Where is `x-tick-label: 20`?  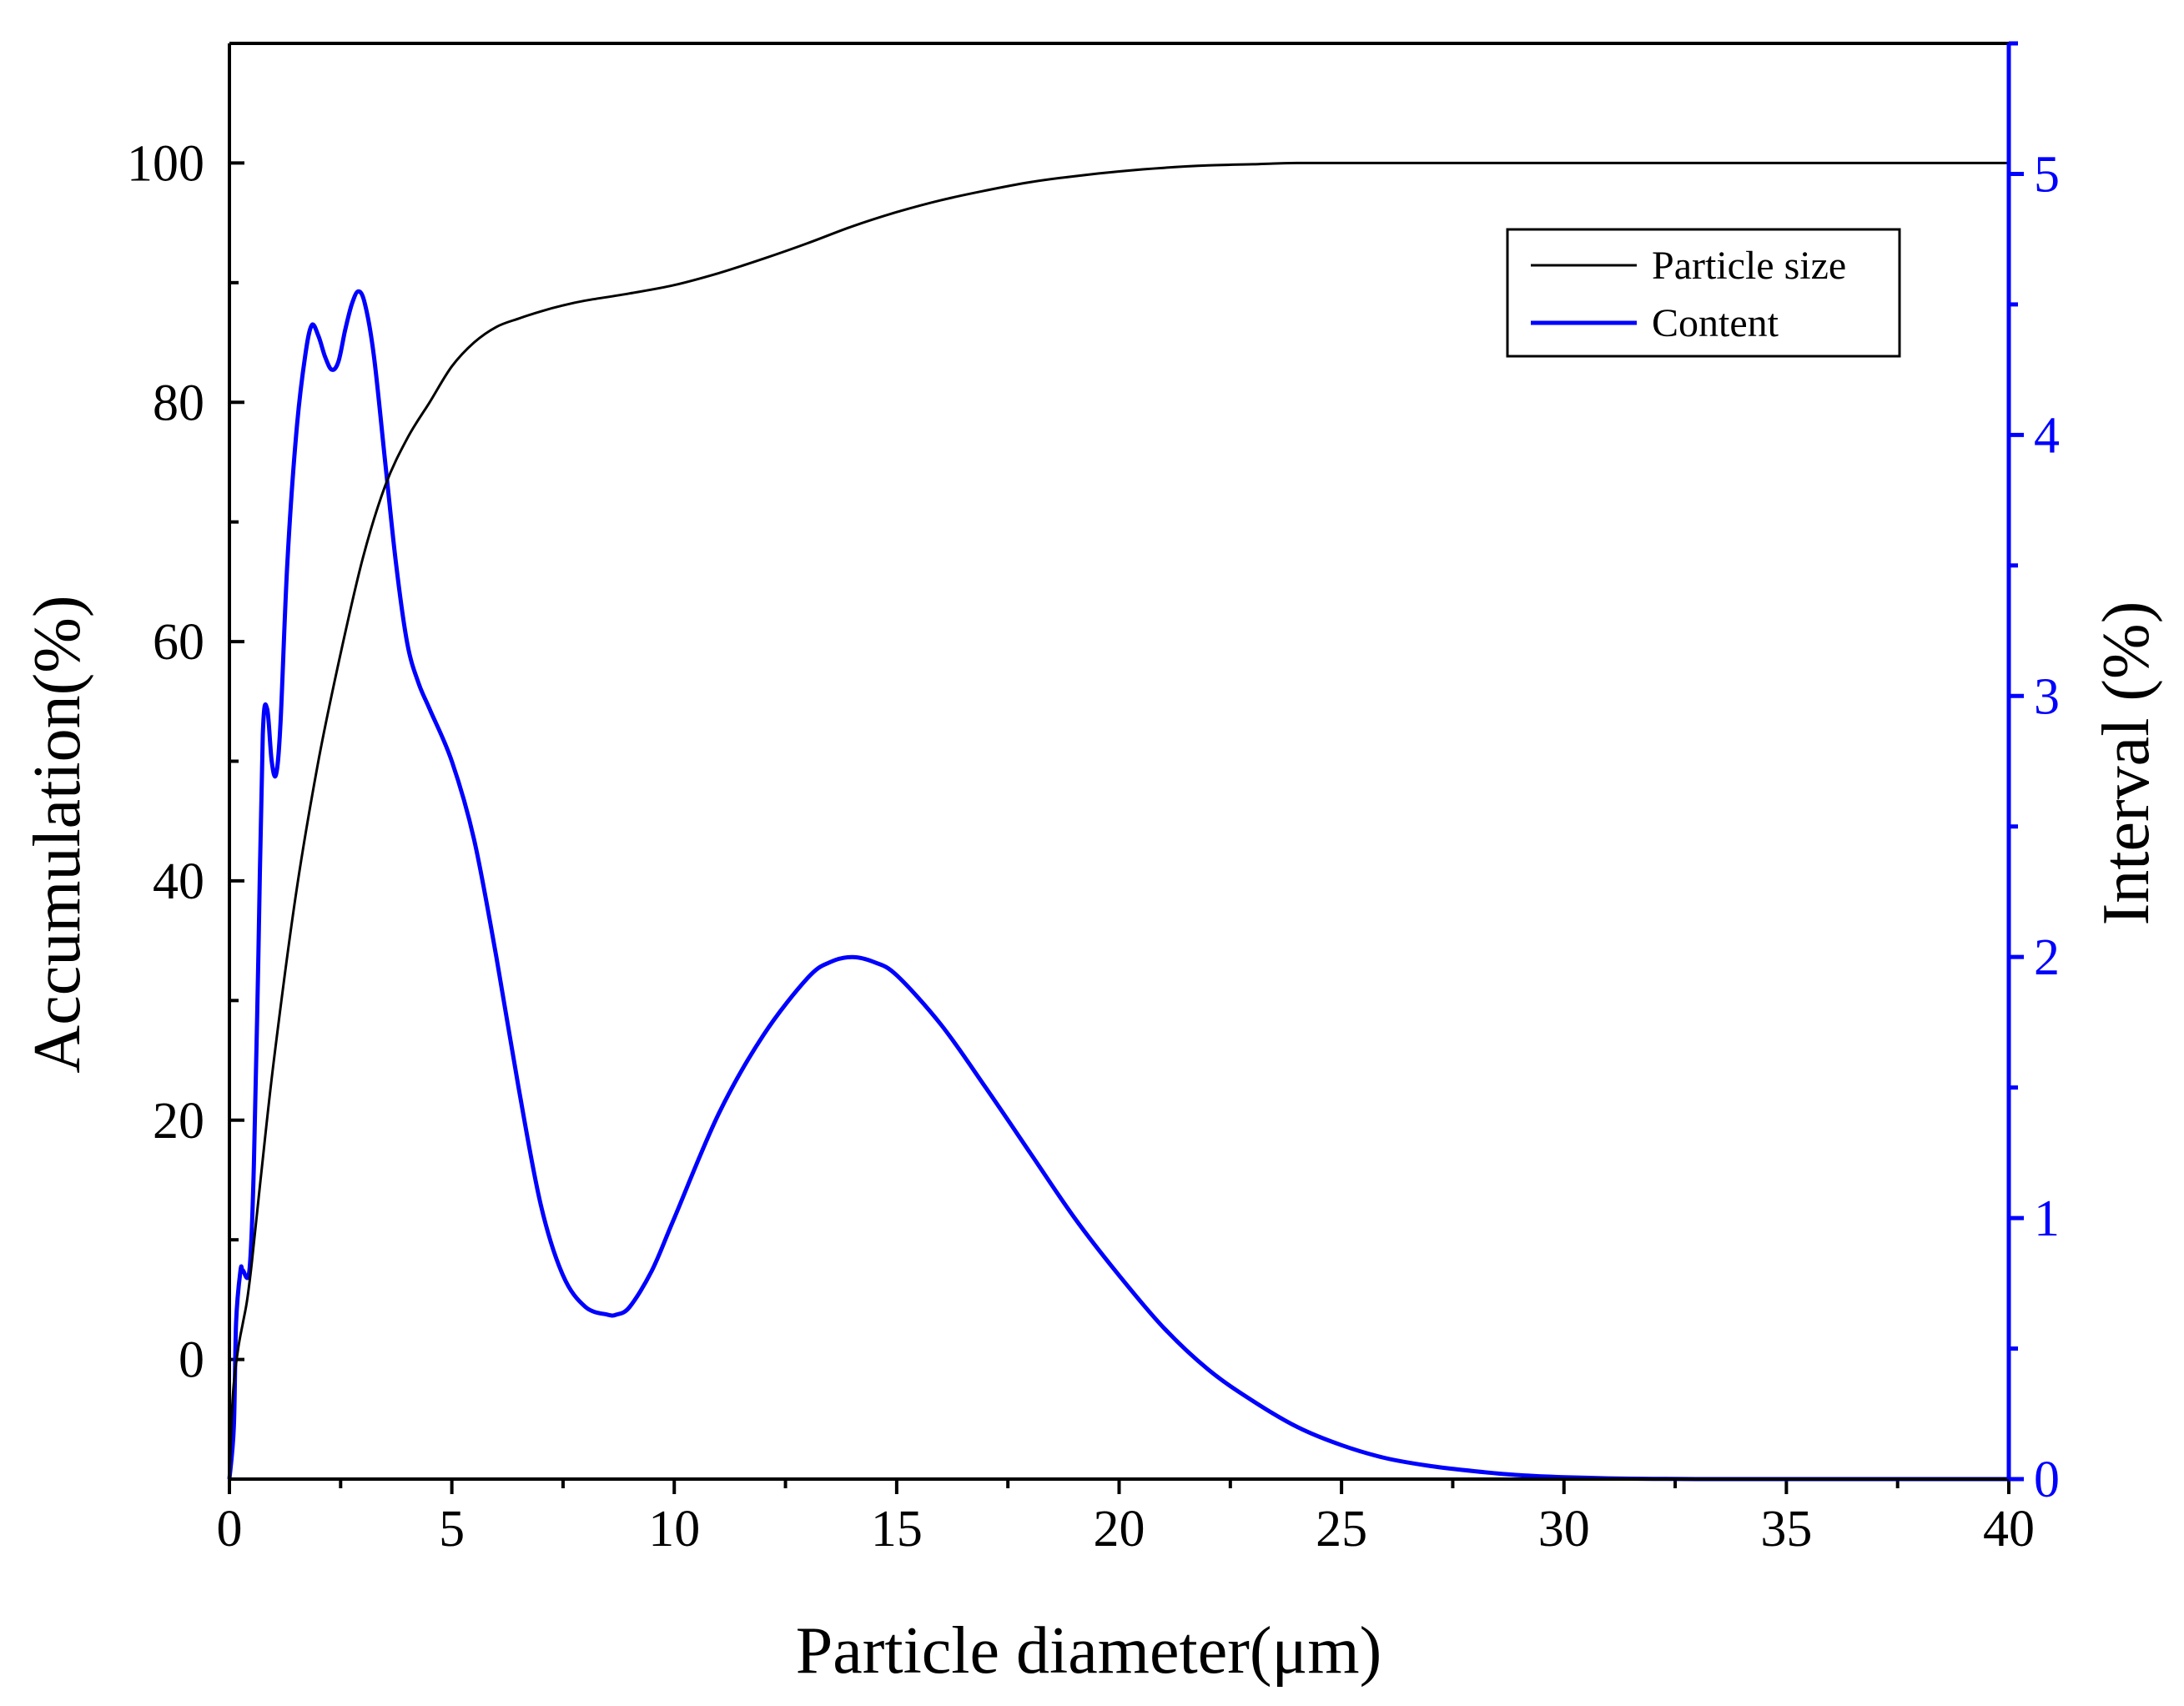 x-tick-label: 20 is located at coordinates (1119, 1529).